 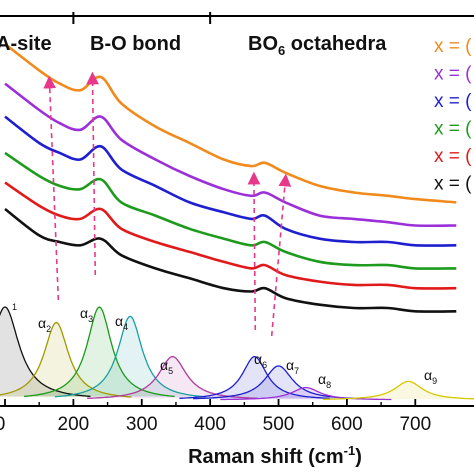 What do you see at coordinates (324, 380) in the screenshot?
I see `alpha-label-8: α8` at bounding box center [324, 380].